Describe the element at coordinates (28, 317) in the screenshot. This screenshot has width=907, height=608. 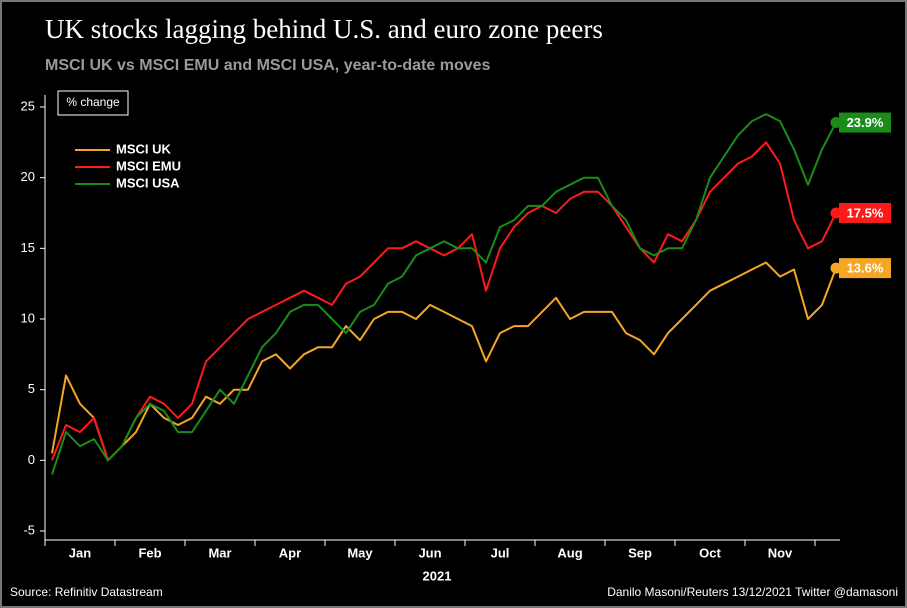
I see `y-tick-label: 10` at that location.